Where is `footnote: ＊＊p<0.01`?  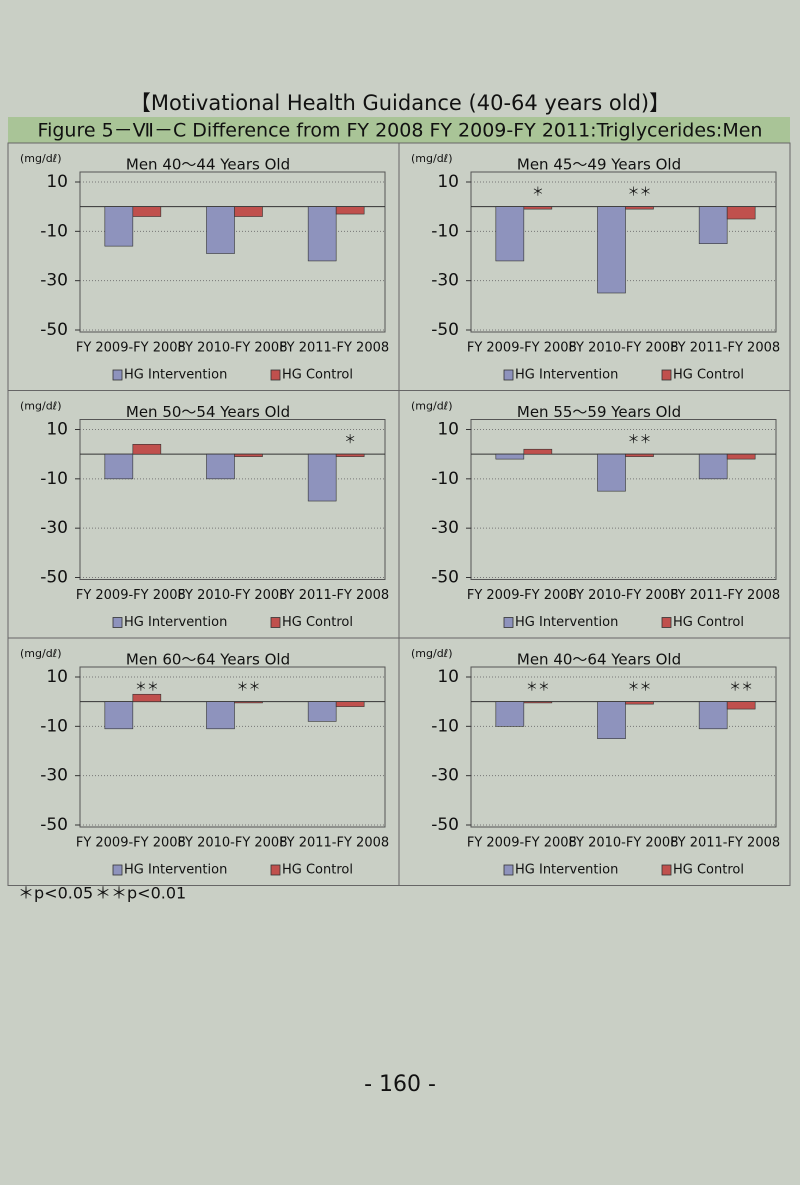
footnote: ＊＊p<0.01 is located at coordinates (140, 893).